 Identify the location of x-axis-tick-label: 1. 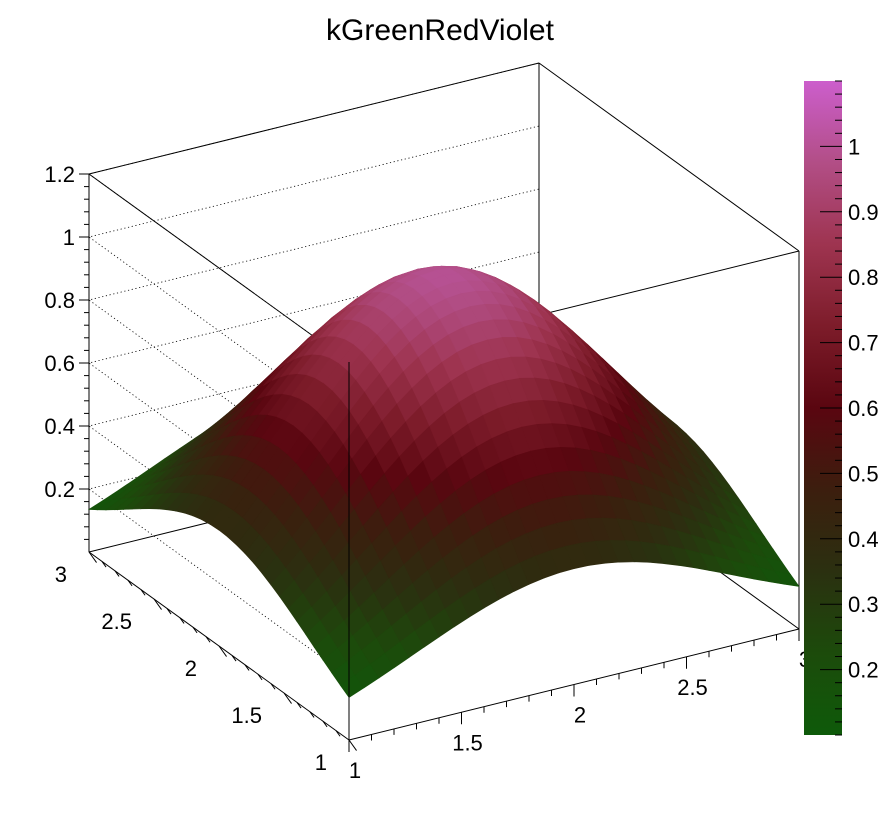
(355, 770).